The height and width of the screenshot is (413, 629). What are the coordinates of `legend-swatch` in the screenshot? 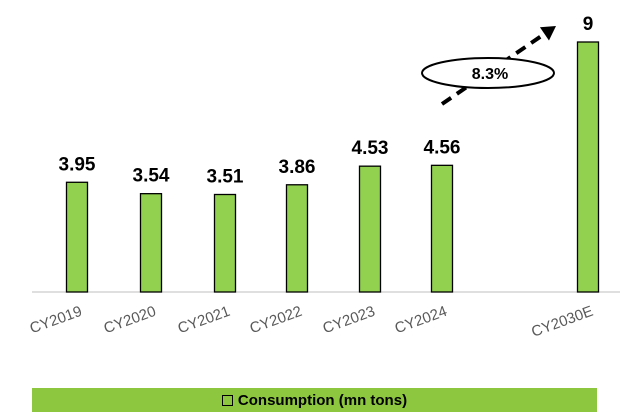 It's located at (227, 400).